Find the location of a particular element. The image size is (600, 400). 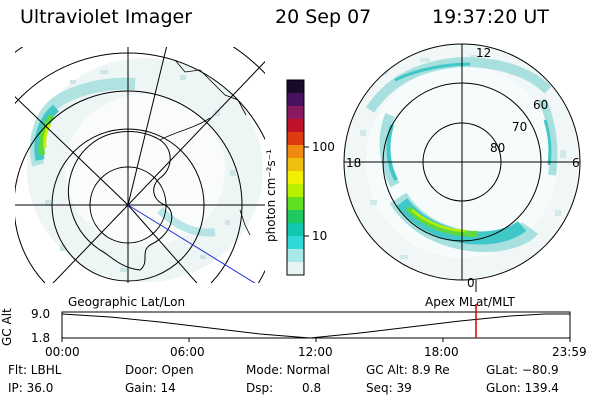

alt-xtick-2359: 23:59 is located at coordinates (569, 352).